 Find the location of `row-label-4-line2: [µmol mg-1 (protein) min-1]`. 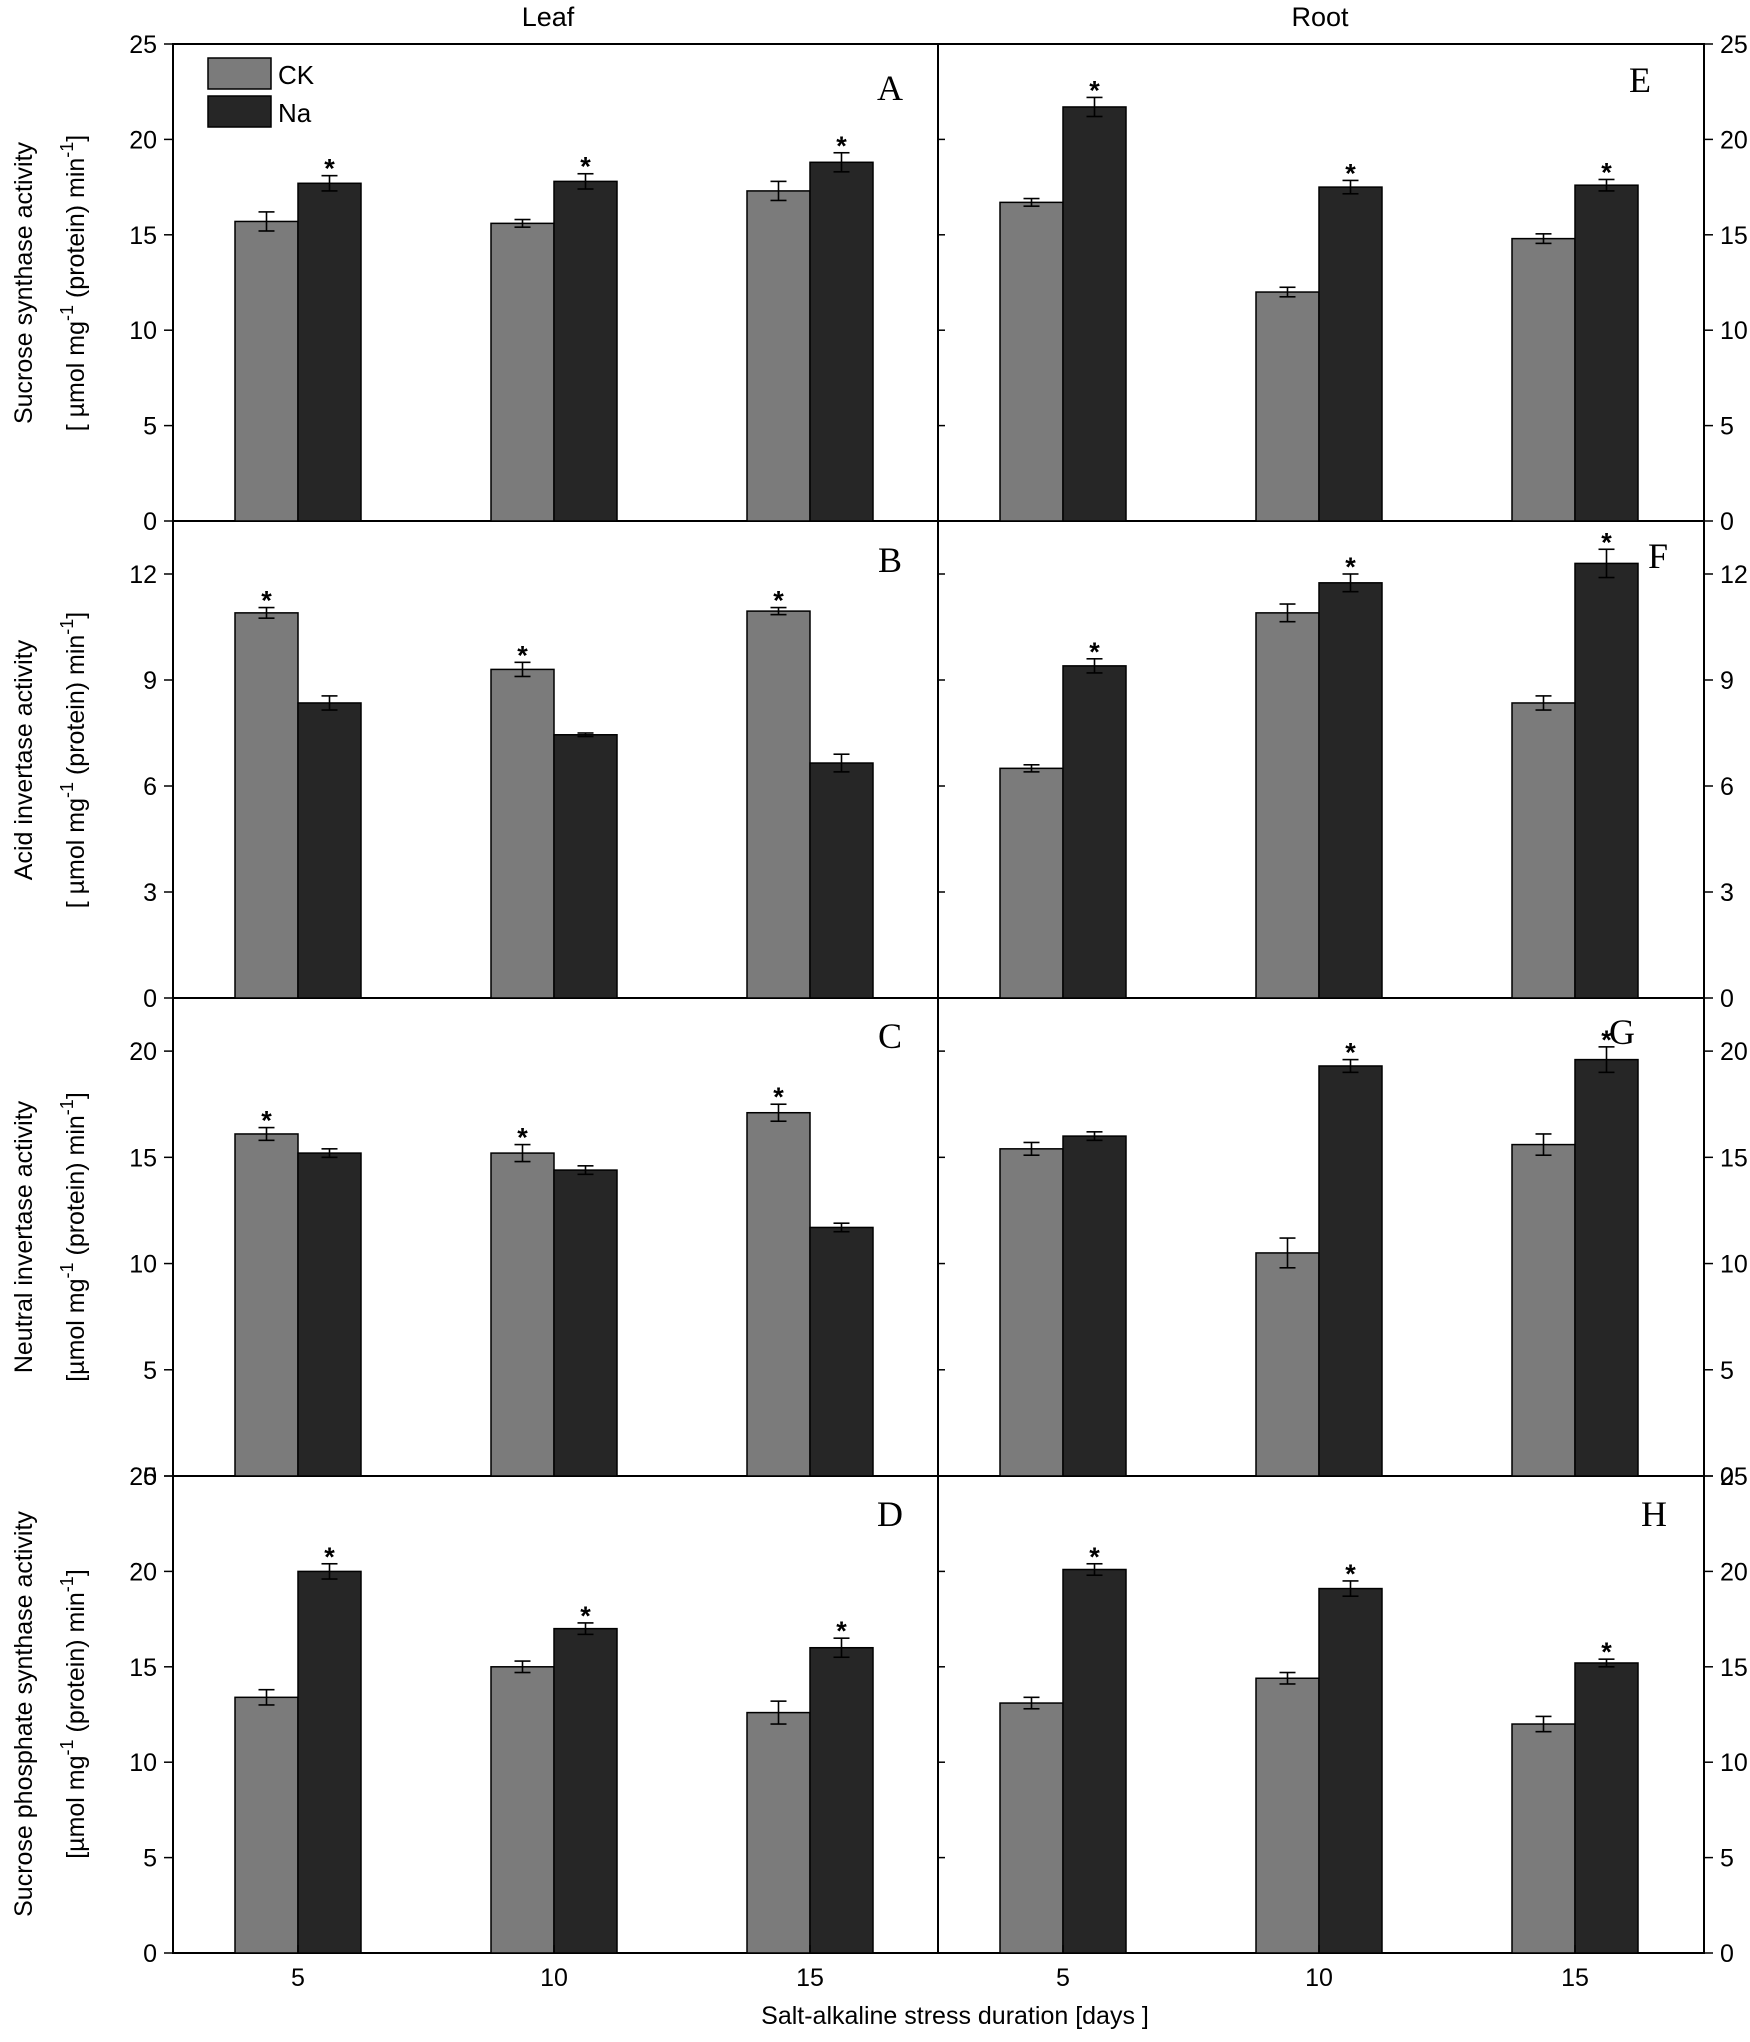

row-label-4-line2: [µmol mg-1 (protein) min-1] is located at coordinates (73, 1714).